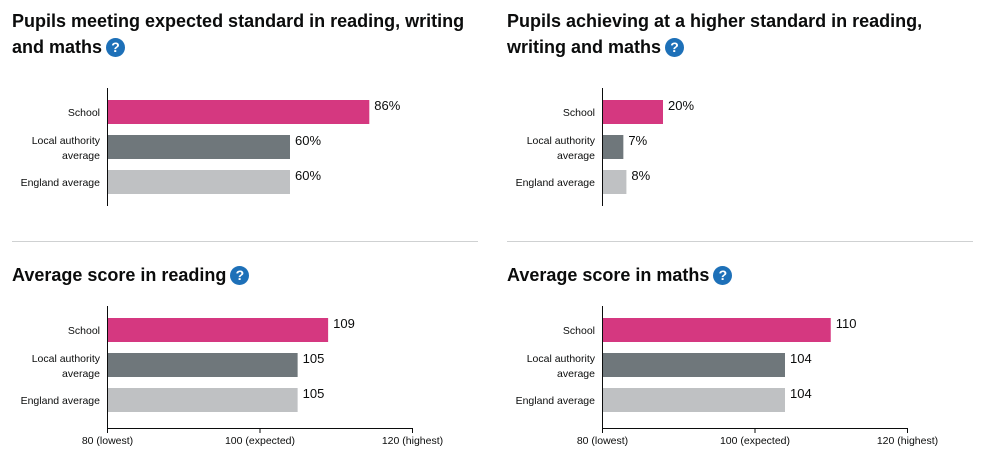 The height and width of the screenshot is (466, 984). I want to click on chart-title: Average score in maths?, so click(740, 275).